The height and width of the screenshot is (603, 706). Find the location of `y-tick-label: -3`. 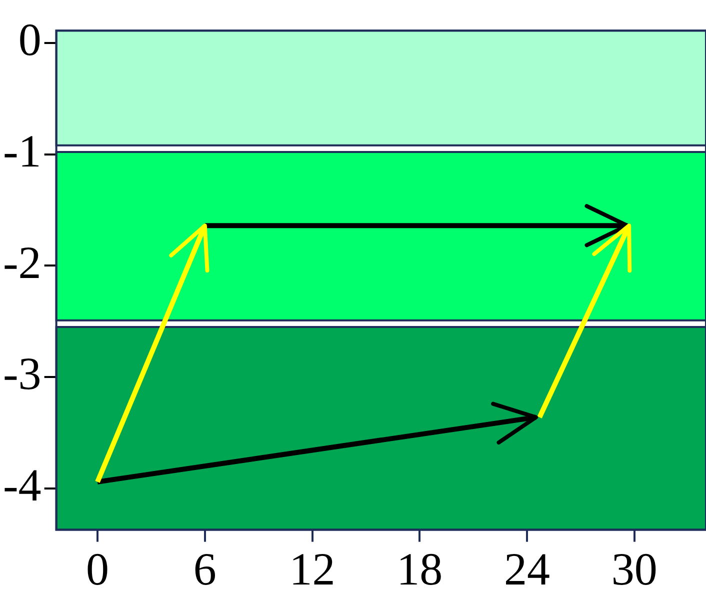

y-tick-label: -3 is located at coordinates (22, 374).